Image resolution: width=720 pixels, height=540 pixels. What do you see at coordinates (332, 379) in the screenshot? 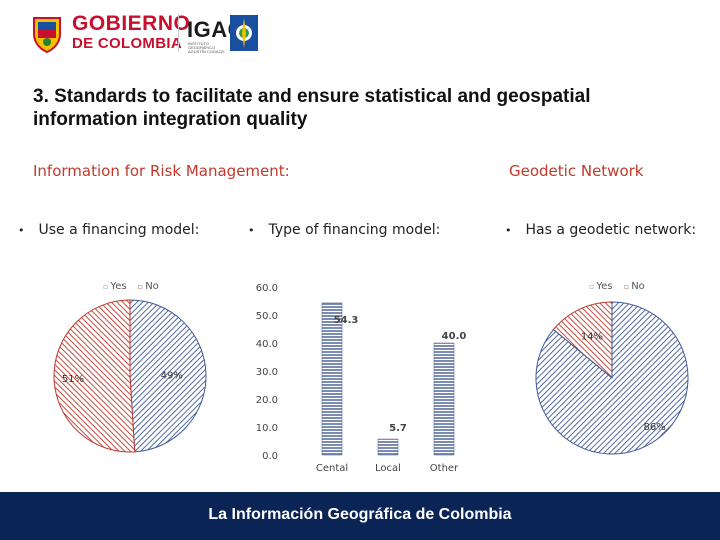
I see `bar-cental` at bounding box center [332, 379].